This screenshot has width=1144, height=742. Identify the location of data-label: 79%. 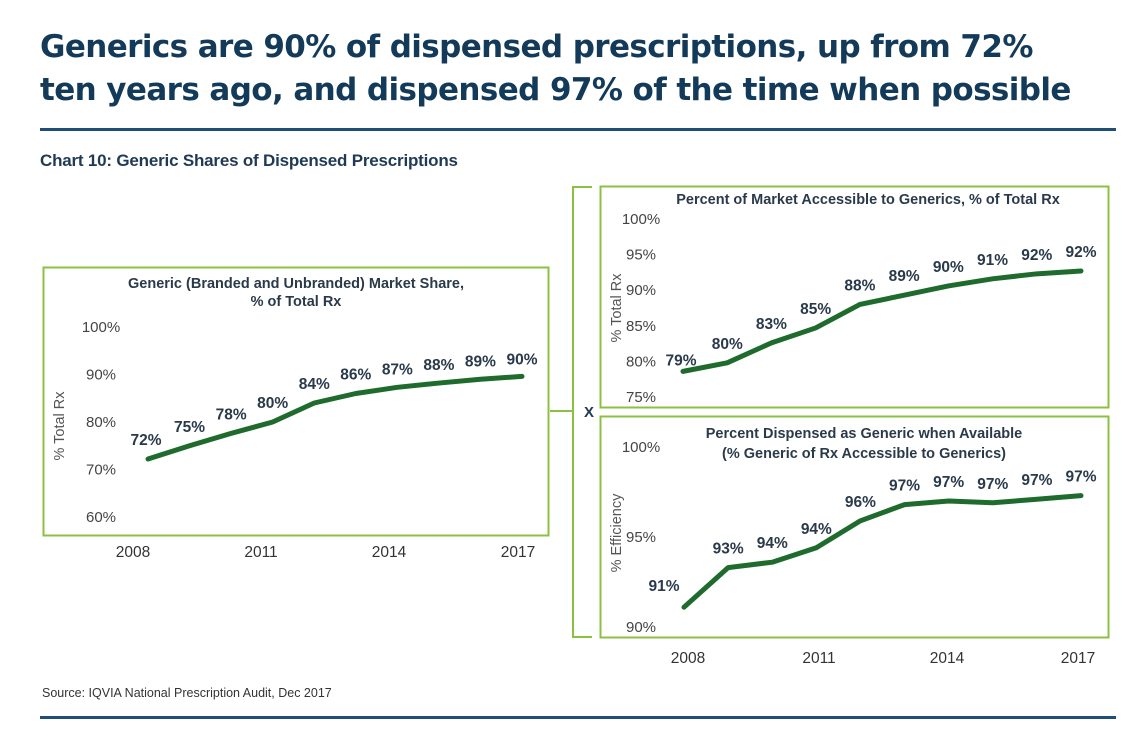
(680, 360).